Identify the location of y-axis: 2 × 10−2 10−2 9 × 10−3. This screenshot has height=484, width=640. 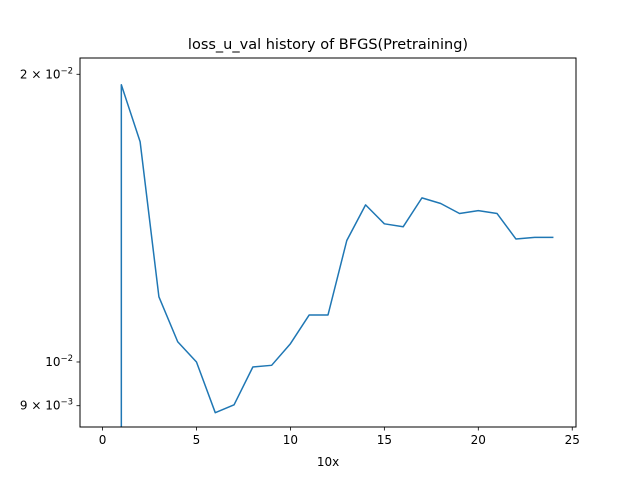
(50, 239).